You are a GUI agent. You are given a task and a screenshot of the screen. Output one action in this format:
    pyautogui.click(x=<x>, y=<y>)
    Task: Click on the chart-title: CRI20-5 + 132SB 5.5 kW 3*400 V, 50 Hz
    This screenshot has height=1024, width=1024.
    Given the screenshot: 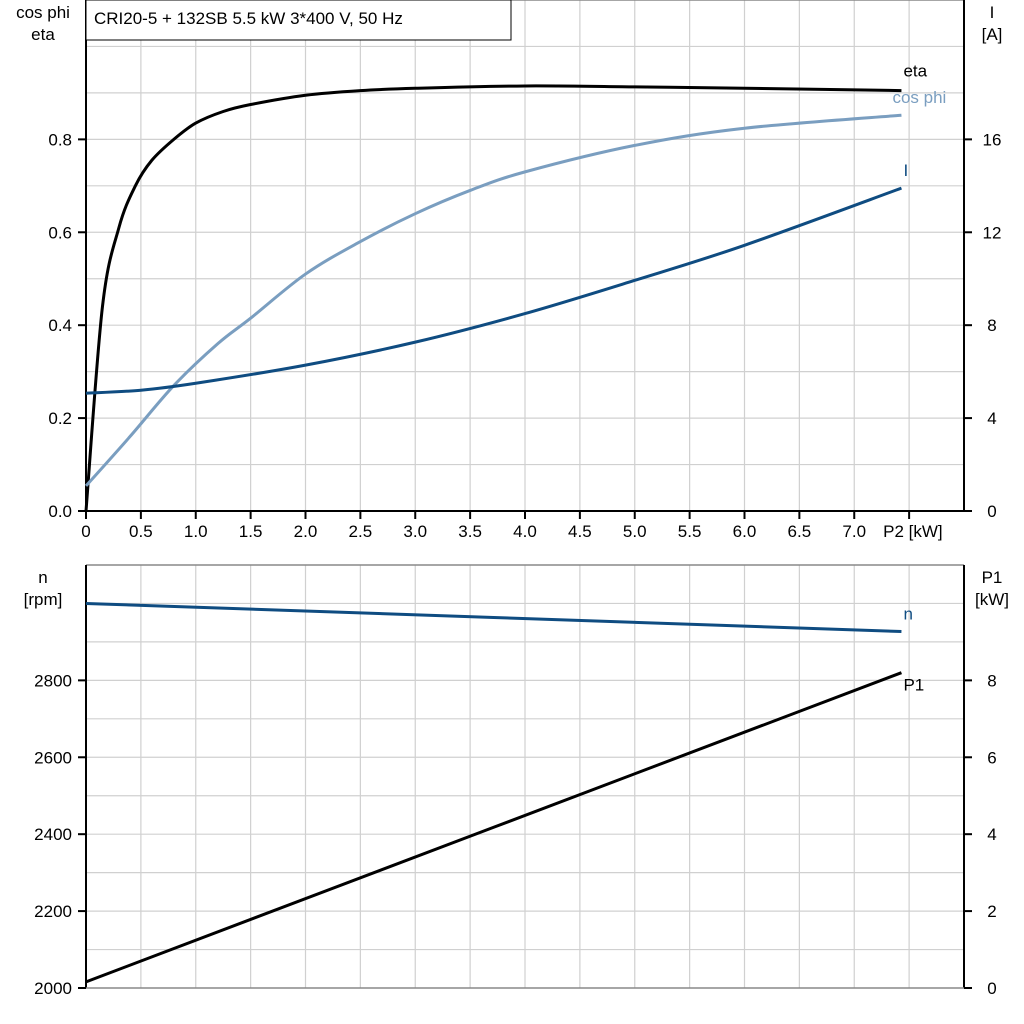 What is the action you would take?
    pyautogui.click(x=248, y=18)
    